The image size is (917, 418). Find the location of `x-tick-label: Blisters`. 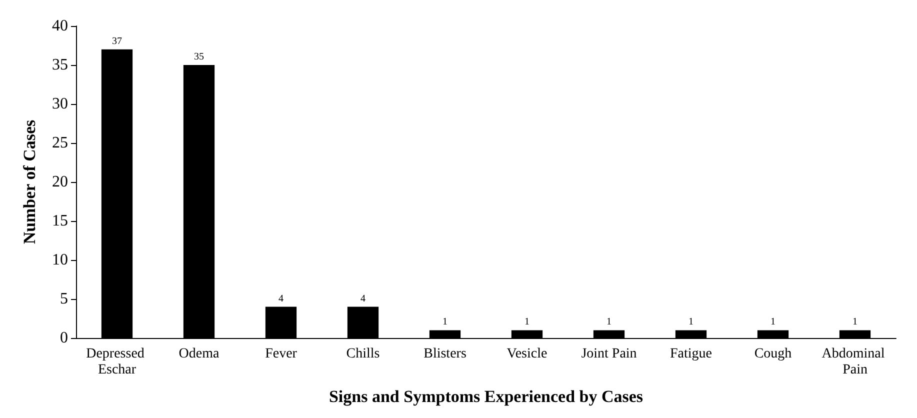

x-tick-label: Blisters is located at coordinates (445, 354).